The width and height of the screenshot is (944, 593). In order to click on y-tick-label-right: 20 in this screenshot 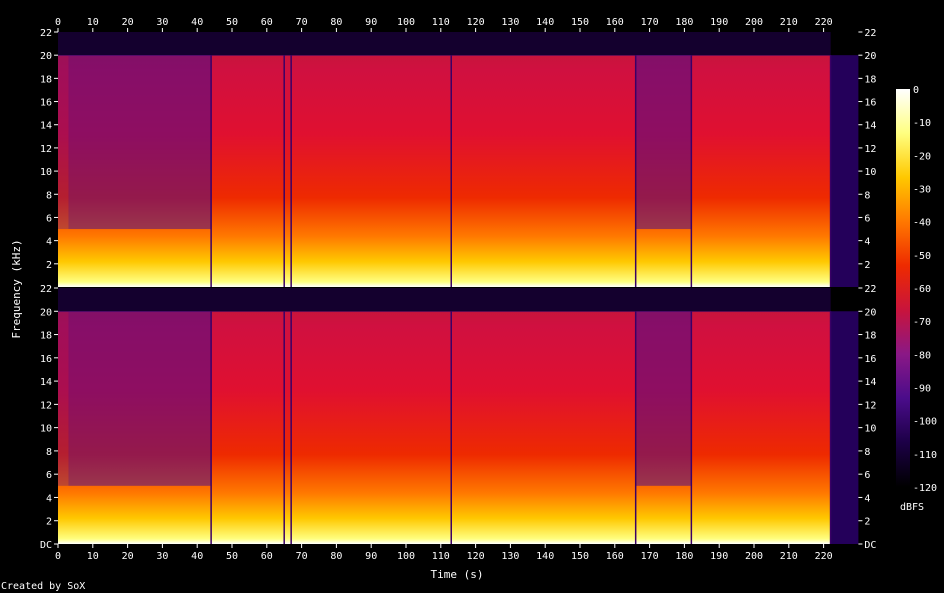, I will do `click(870, 312)`.